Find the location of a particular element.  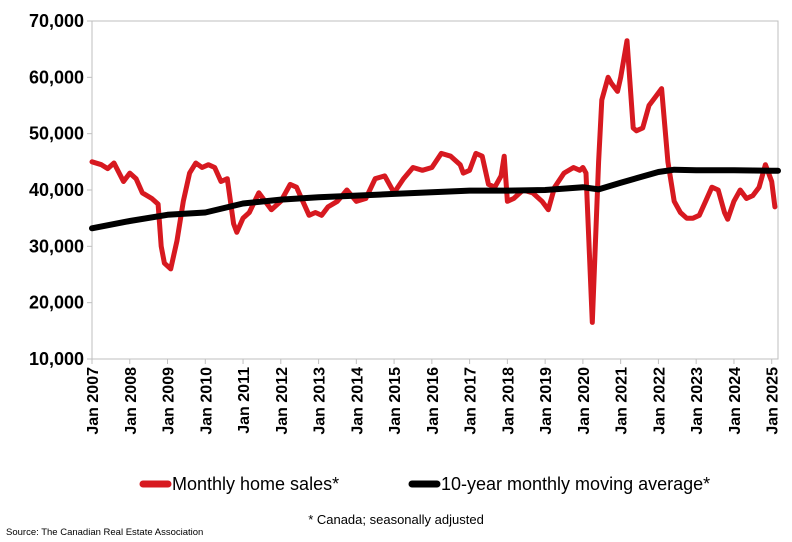

y-tick-label: 50,000 is located at coordinates (56, 134).